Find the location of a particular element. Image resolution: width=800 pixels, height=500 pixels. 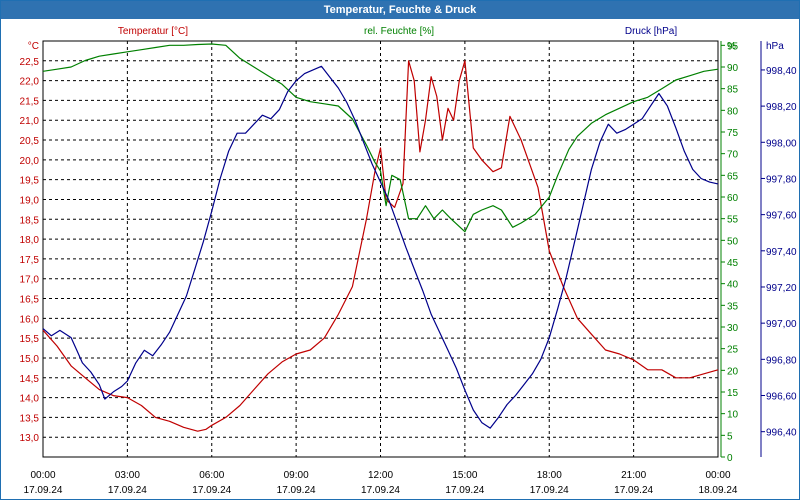

pressure-tick-label: 997,40 is located at coordinates (781, 252).